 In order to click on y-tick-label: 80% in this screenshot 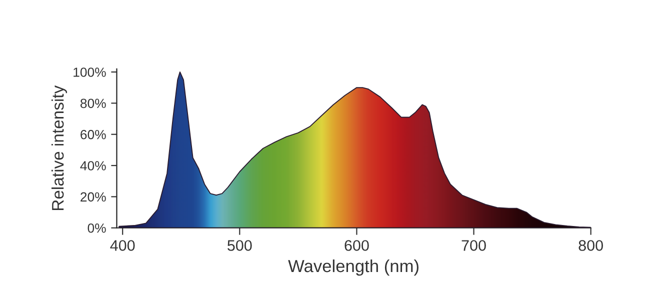, I will do `click(93, 103)`.